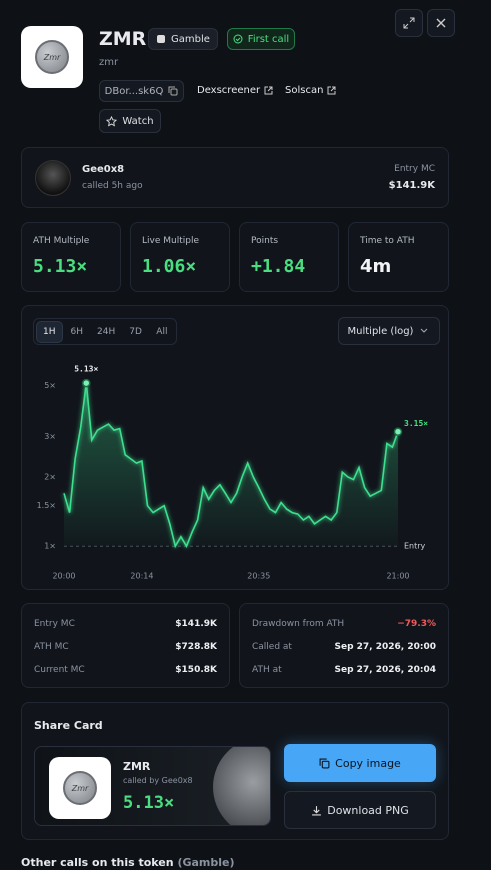 This screenshot has height=870, width=491. Describe the element at coordinates (123, 39) in the screenshot. I see `token-title: ZMR` at that location.